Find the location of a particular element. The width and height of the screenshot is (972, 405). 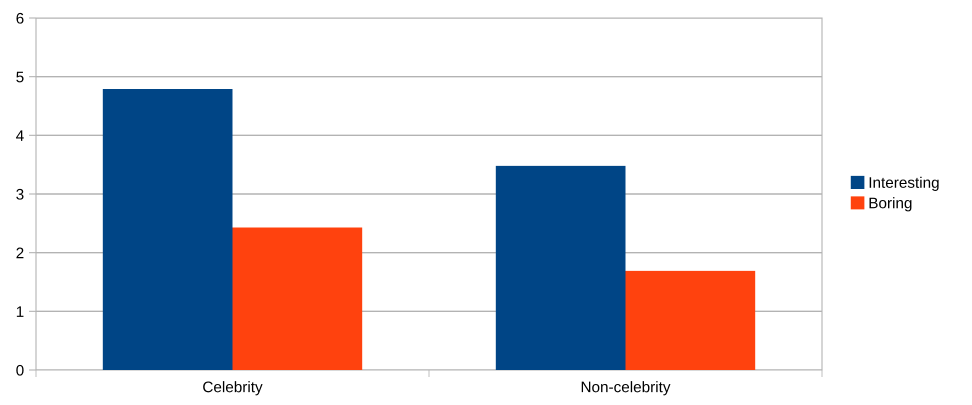

y-tick-label: 4 is located at coordinates (20, 135).